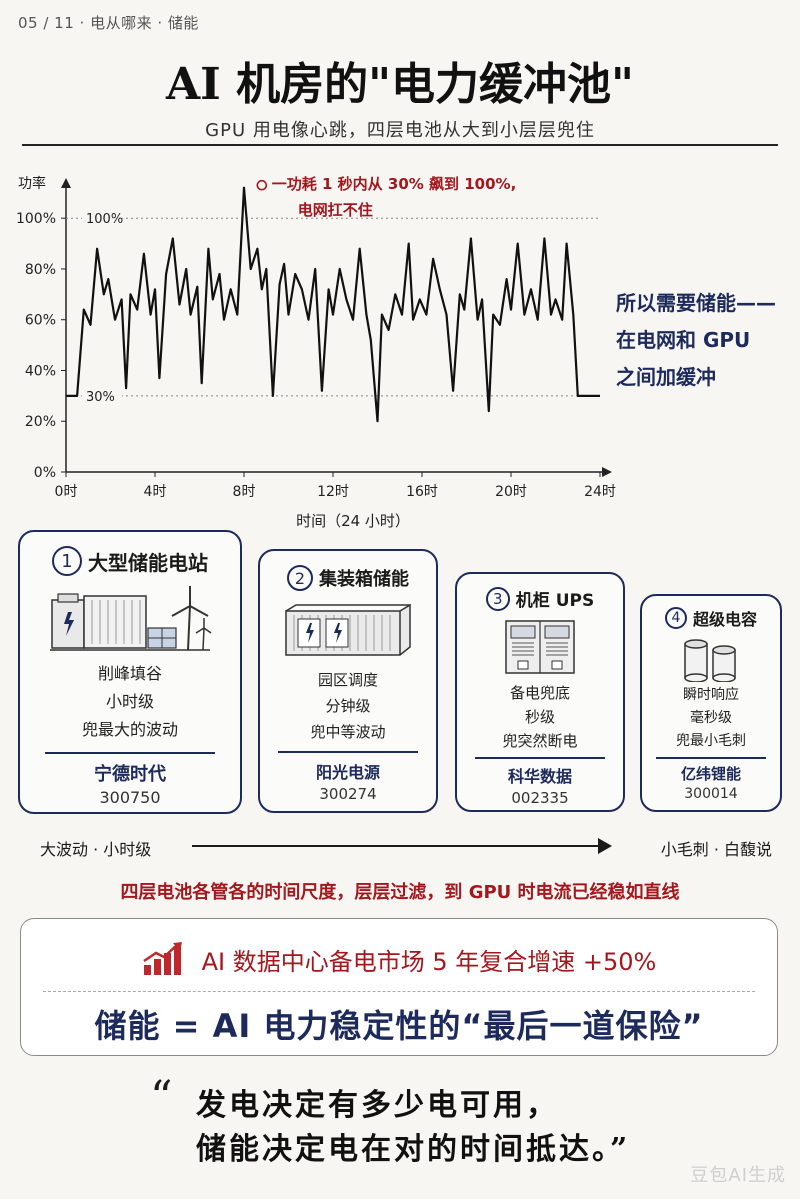  Describe the element at coordinates (716, 849) in the screenshot. I see `arrow-right-label: 小毛刺 · 白馥说` at that location.